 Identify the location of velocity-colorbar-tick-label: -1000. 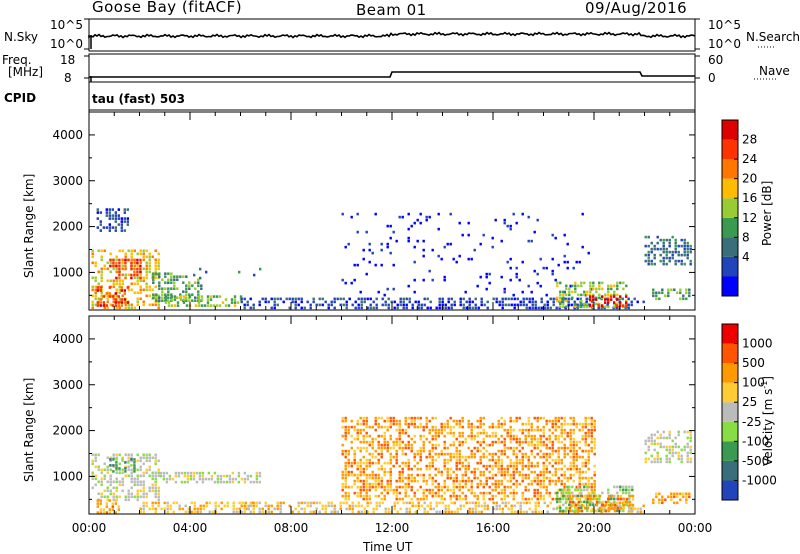
(759, 480).